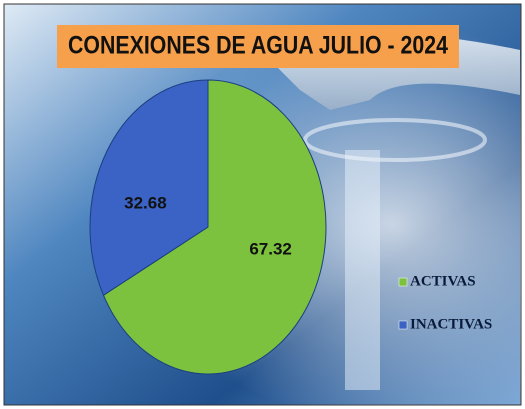  What do you see at coordinates (395, 140) in the screenshot?
I see `glass-rim` at bounding box center [395, 140].